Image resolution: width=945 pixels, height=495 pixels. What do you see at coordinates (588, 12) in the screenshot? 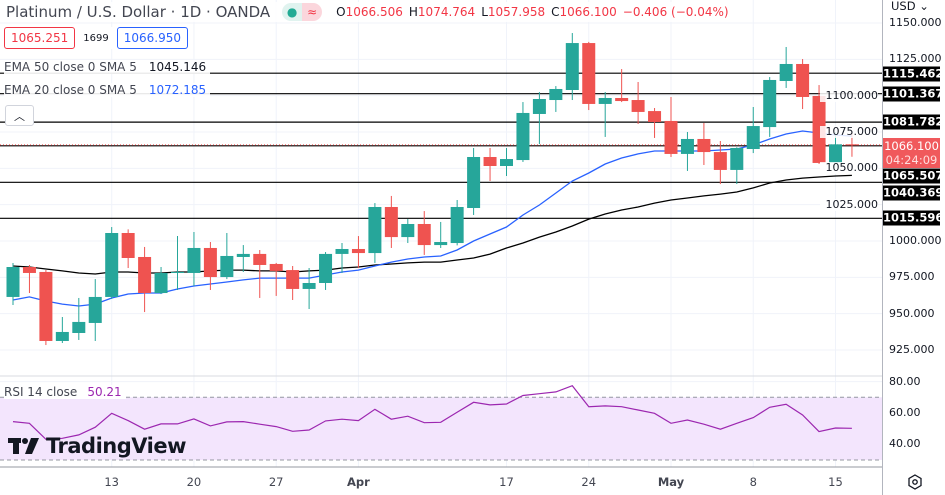
I see `close-value: 1066.100` at bounding box center [588, 12].